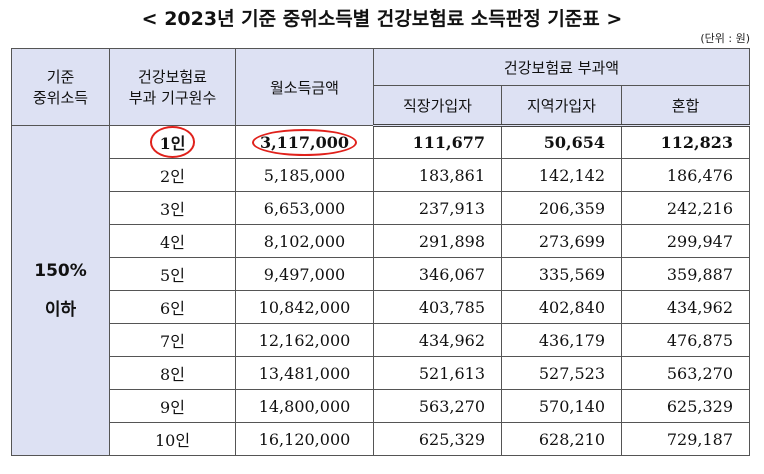  I want to click on mixed-premium-cell-text: 625,329, so click(700, 406).